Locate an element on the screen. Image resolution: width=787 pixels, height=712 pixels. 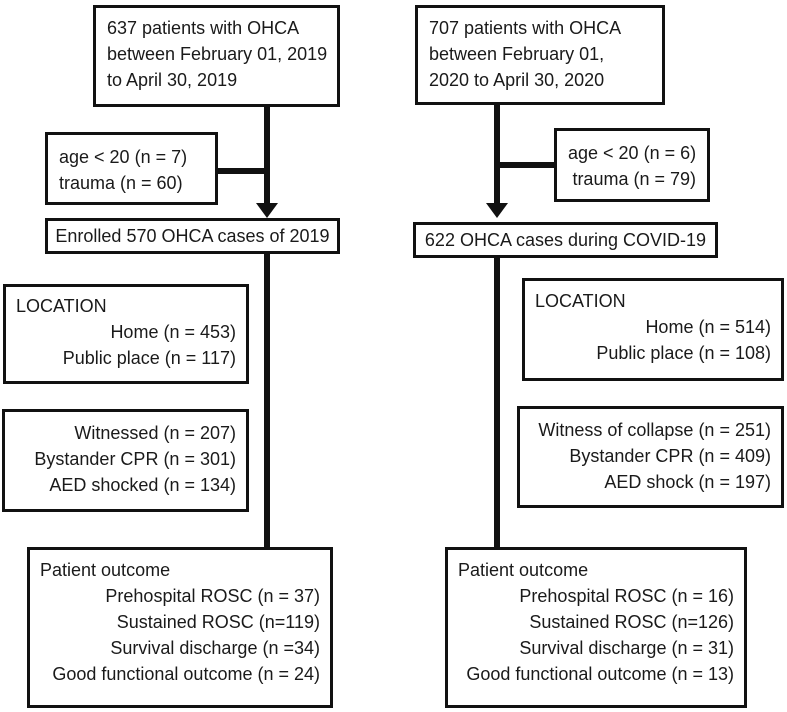
flow-line-2019-exclusion-horizontal is located at coordinates (241, 171).